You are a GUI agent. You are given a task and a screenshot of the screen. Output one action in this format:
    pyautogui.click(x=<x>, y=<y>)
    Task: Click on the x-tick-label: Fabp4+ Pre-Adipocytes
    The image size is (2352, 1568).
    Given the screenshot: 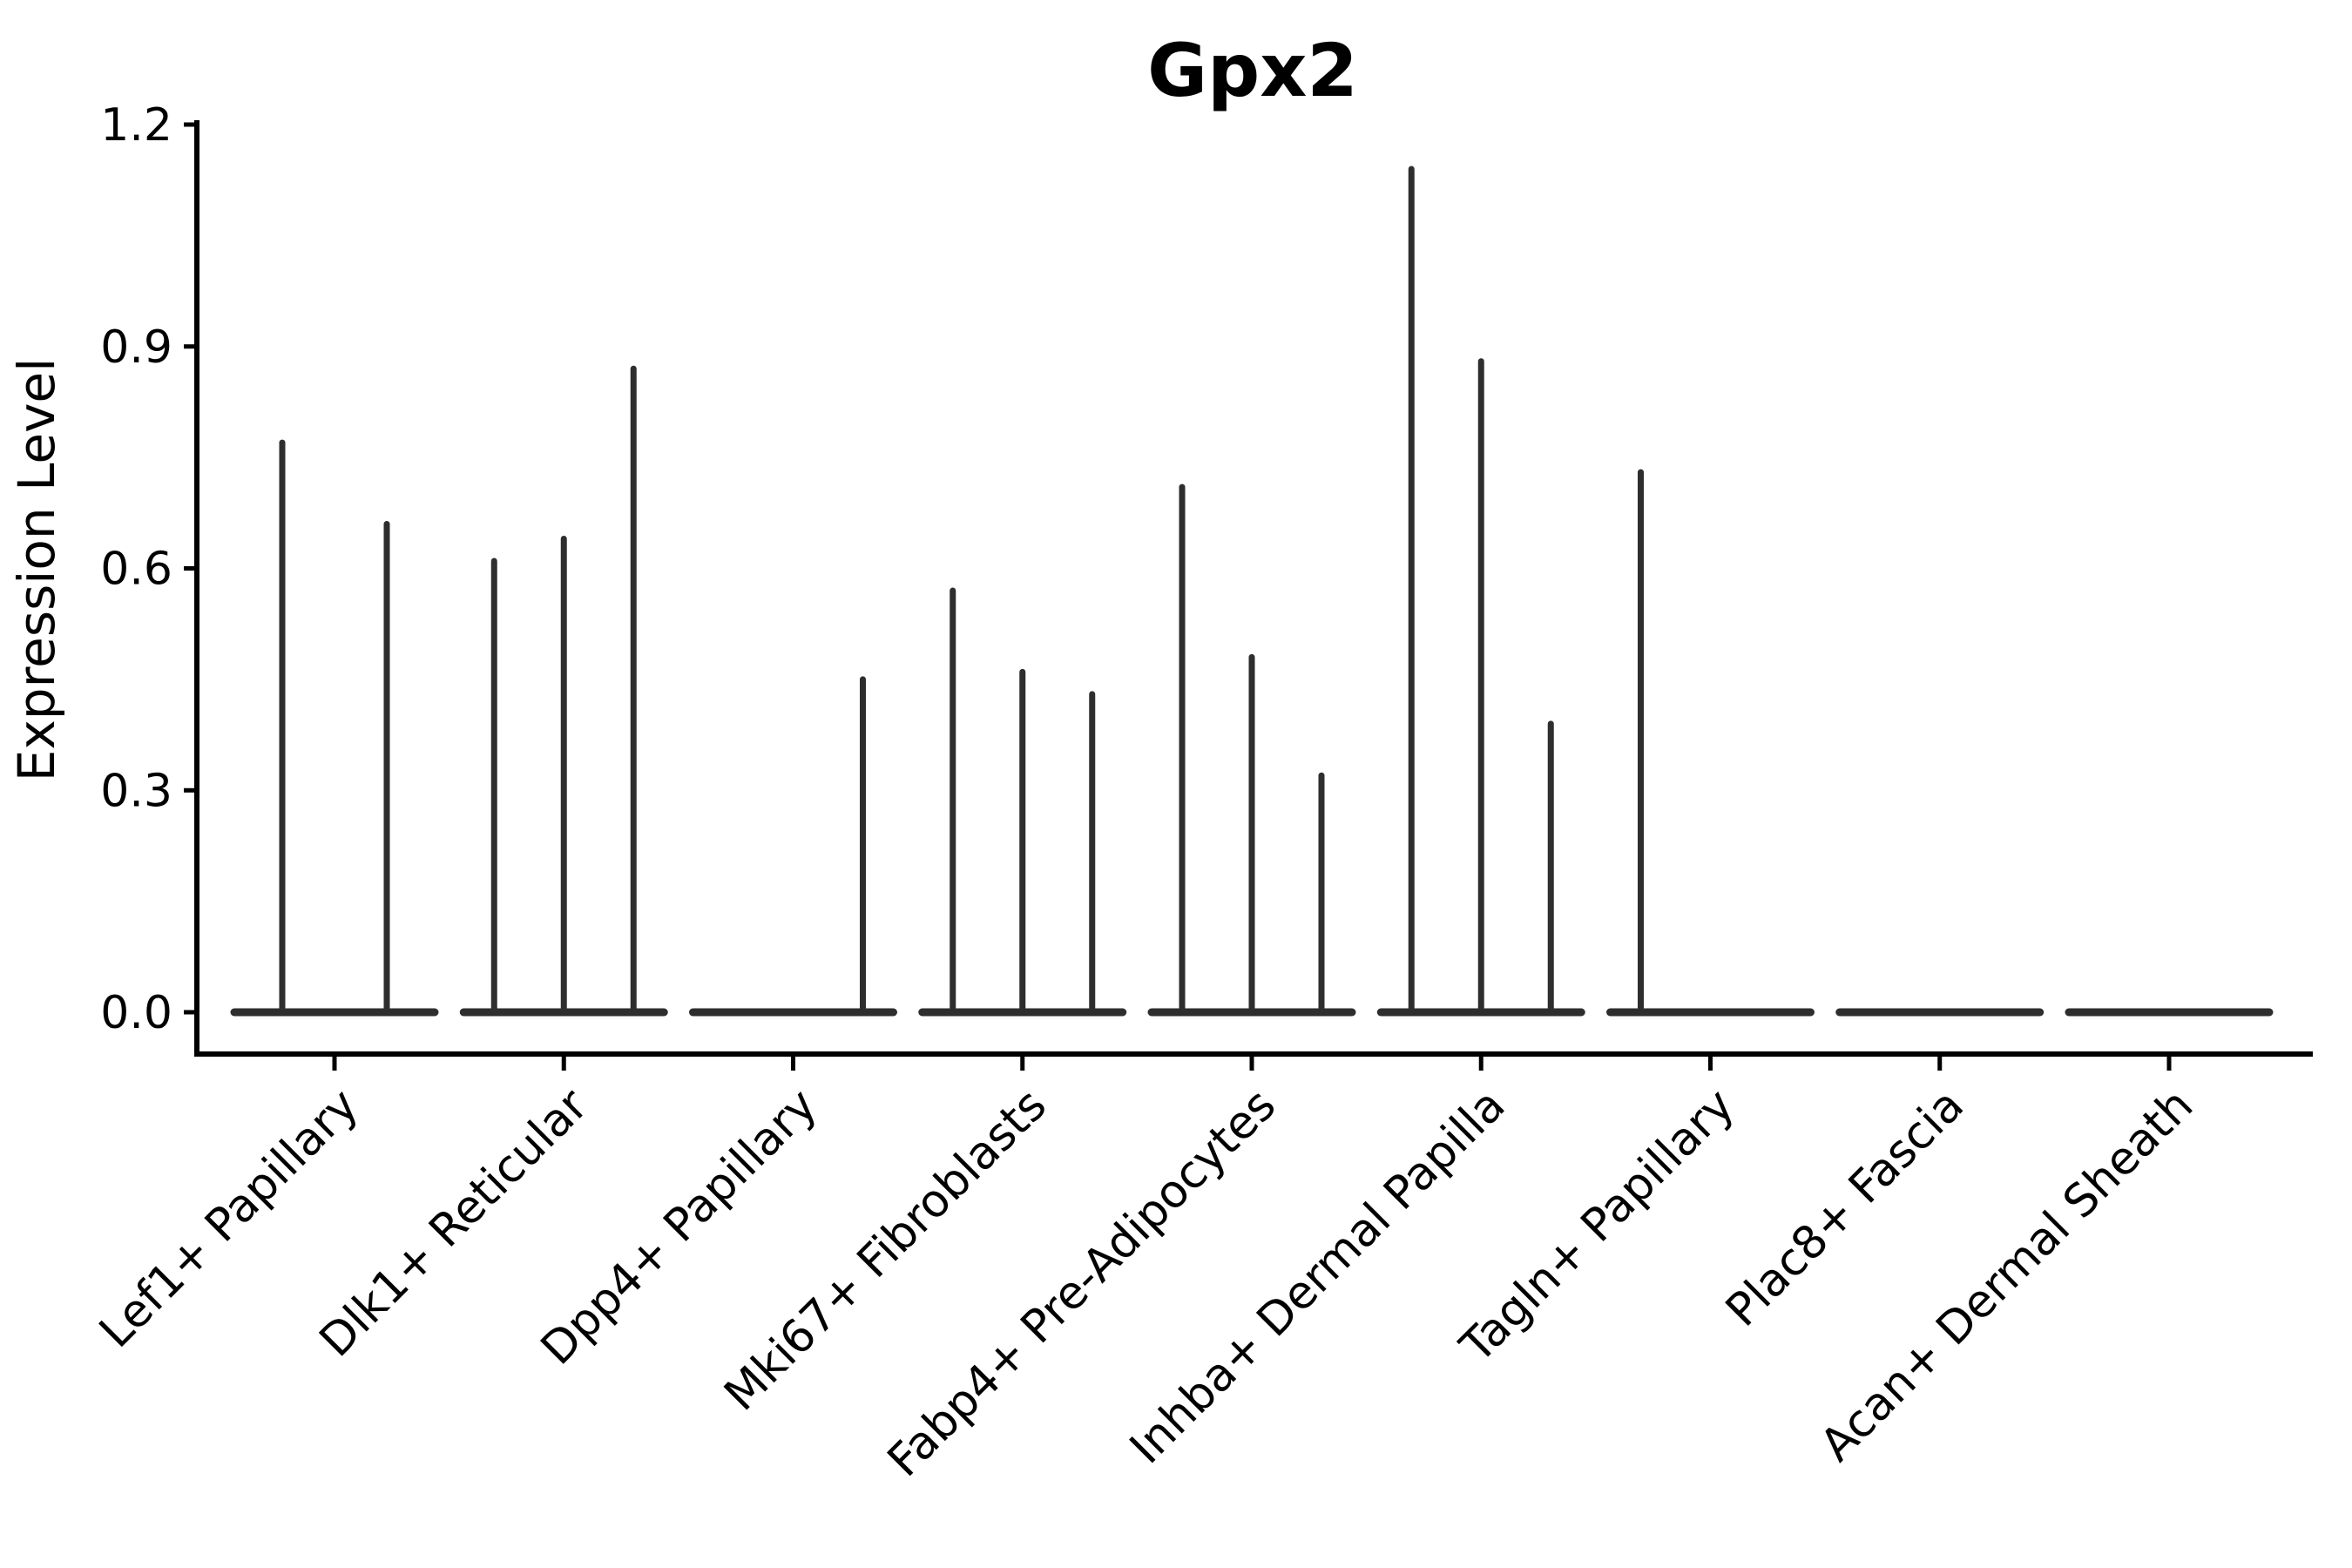 What is the action you would take?
    pyautogui.click(x=1082, y=1283)
    